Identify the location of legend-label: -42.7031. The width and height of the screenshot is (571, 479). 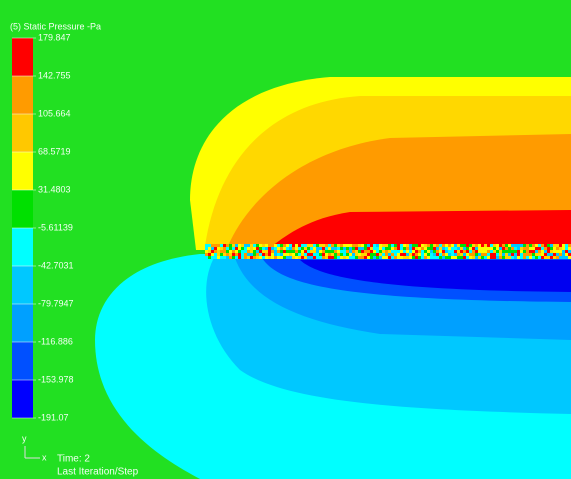
(56, 265).